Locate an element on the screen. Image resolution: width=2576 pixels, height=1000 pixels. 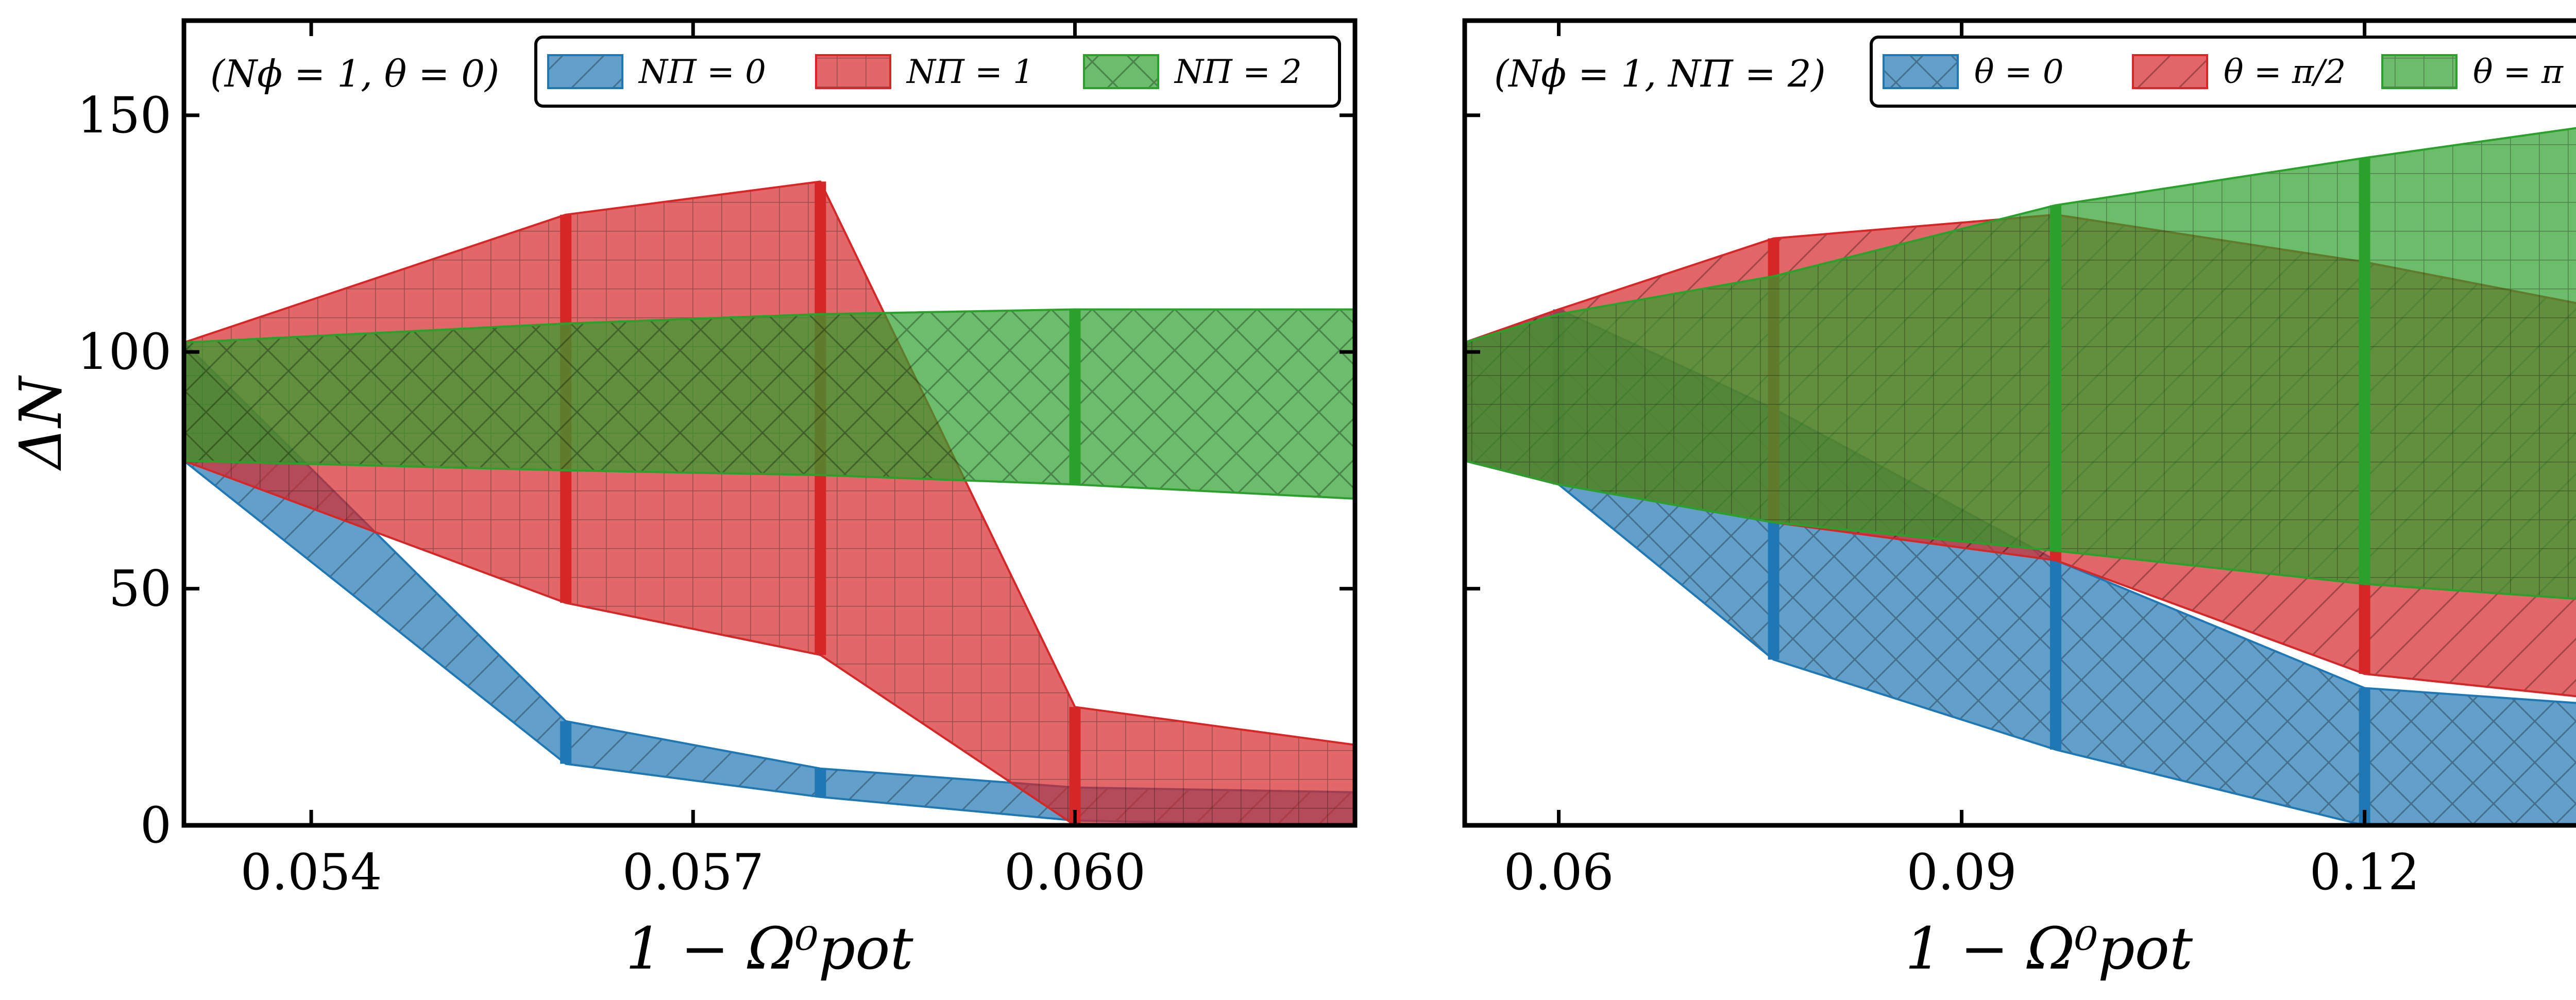
x-tick-label: 0.09 is located at coordinates (1962, 872).